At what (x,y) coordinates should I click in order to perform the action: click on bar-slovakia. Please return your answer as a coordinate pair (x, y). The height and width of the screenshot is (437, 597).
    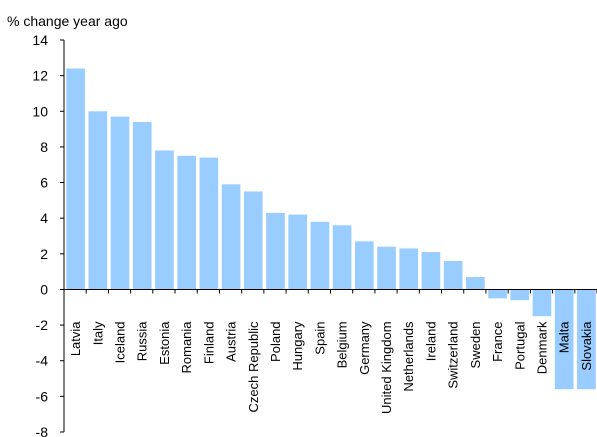
    Looking at the image, I should click on (586, 339).